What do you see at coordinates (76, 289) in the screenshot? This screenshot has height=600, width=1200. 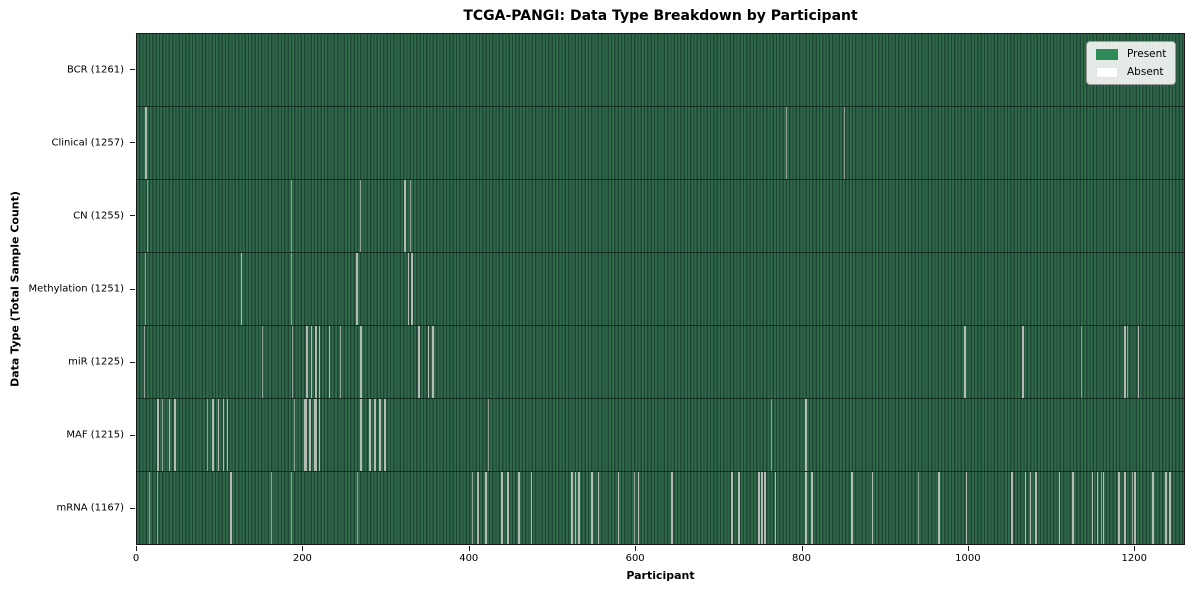 I see `y-tick-label: Methylation (1251)` at bounding box center [76, 289].